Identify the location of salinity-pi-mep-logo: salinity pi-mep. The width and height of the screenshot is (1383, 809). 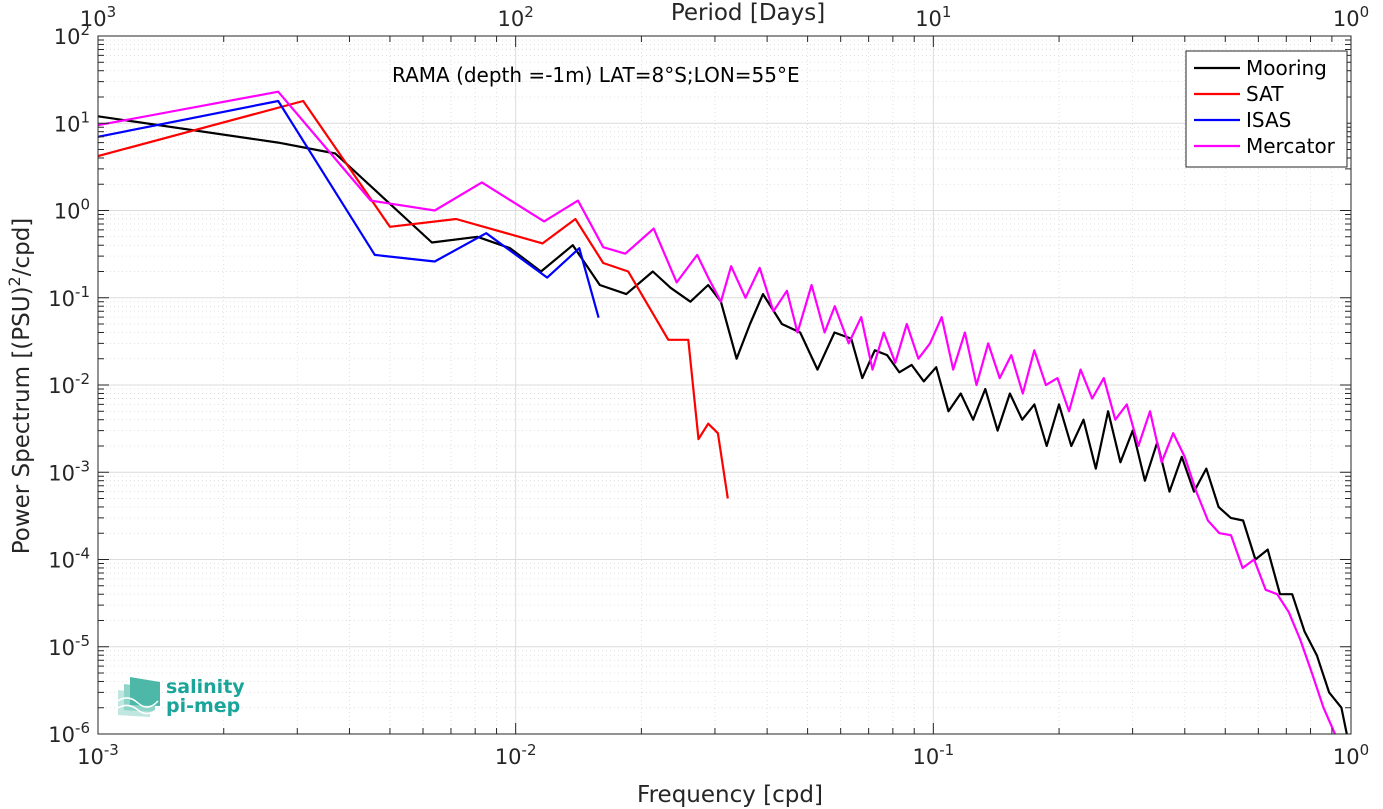
(181, 696).